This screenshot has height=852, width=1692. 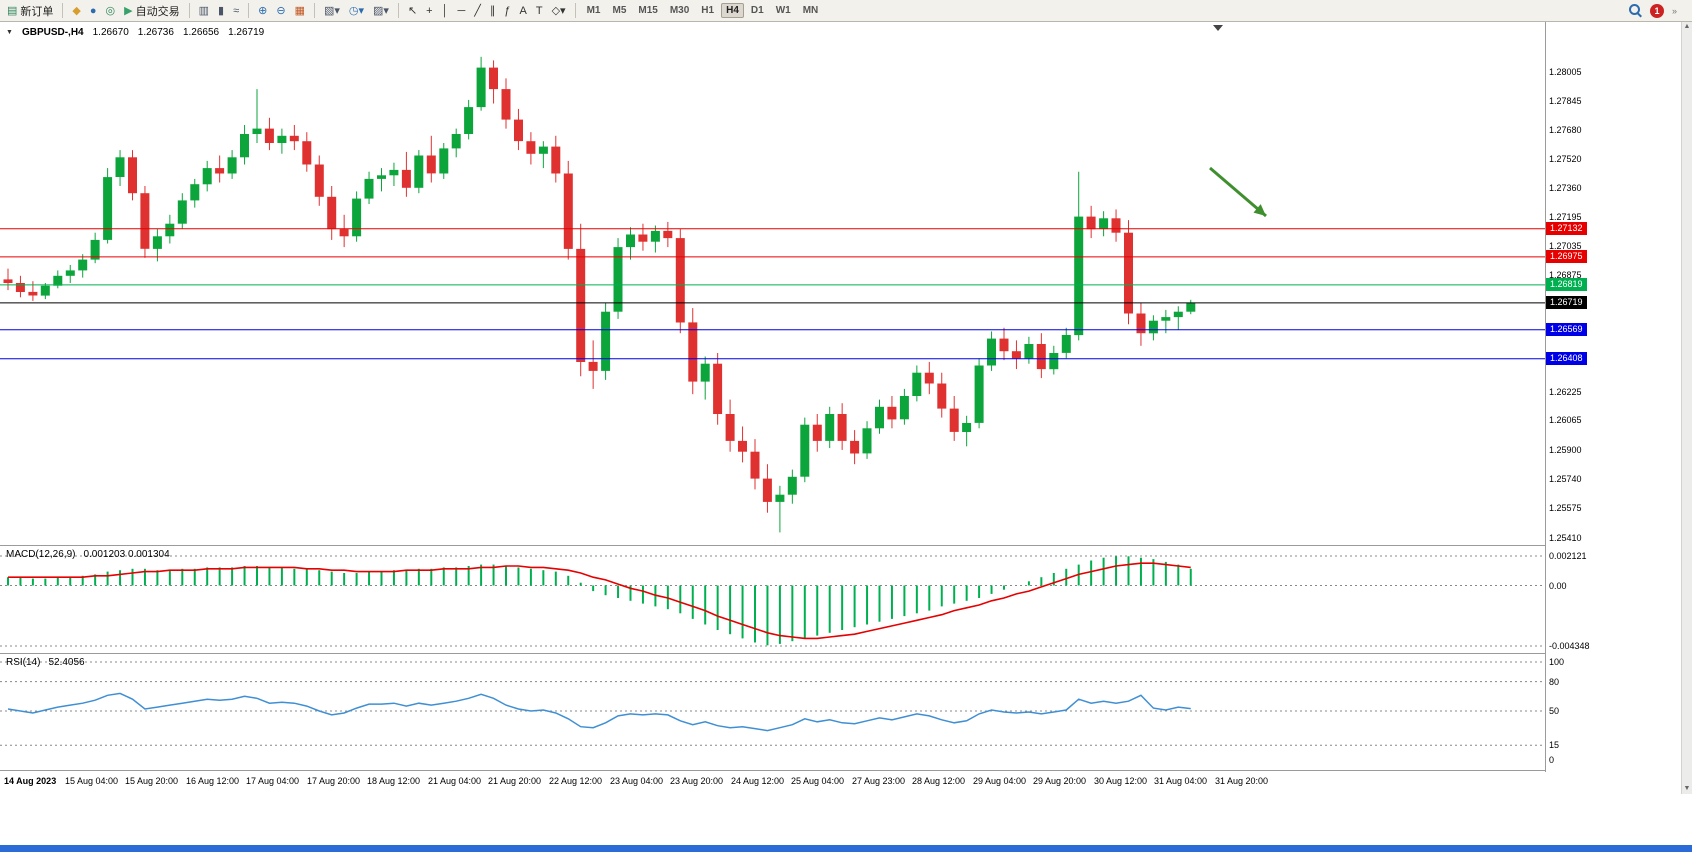 I want to click on time-axis-tick: 15 Aug 04:00, so click(x=92, y=781).